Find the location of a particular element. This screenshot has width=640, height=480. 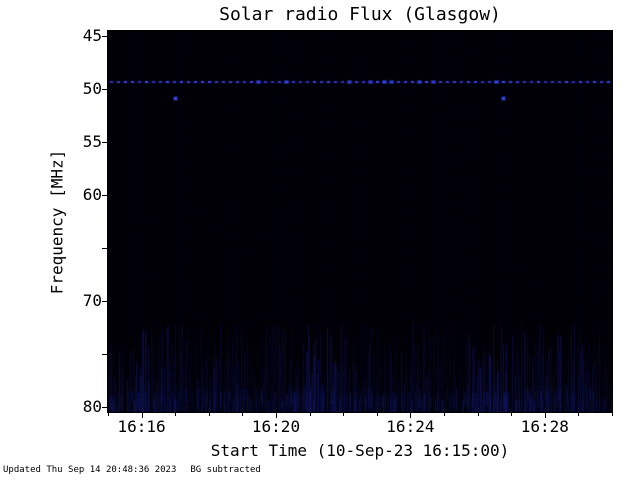

footer-bg-note: BG subtracted is located at coordinates (225, 470).